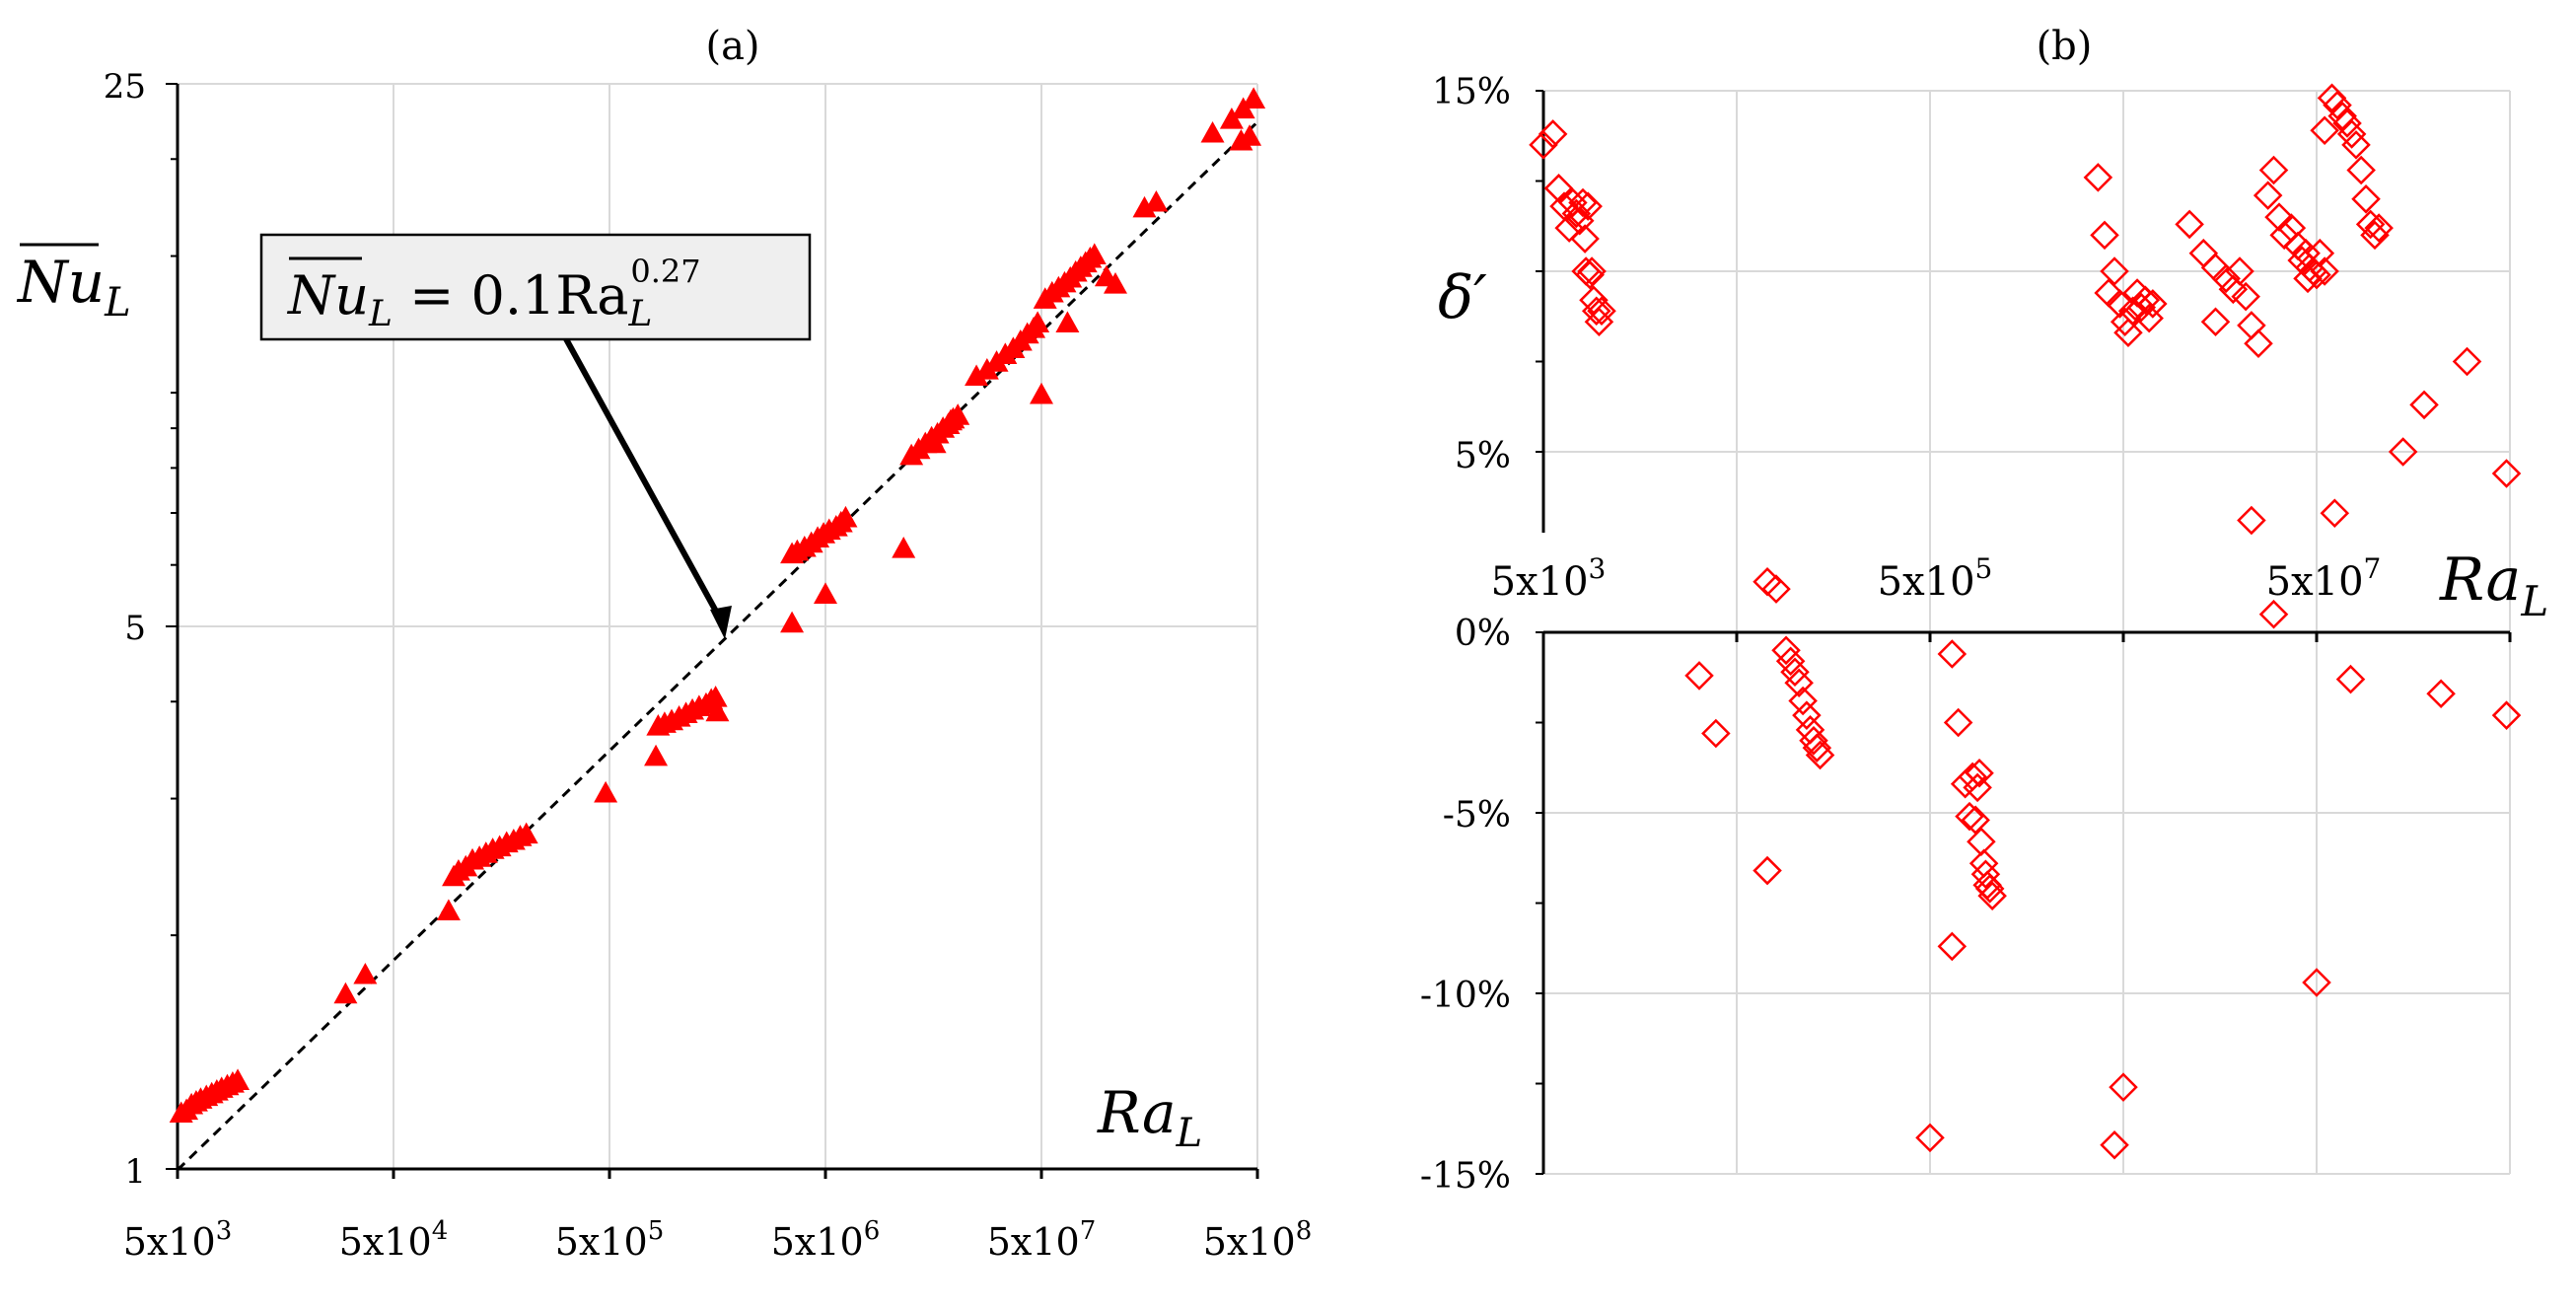 This screenshot has height=1310, width=2576. Describe the element at coordinates (644, 481) in the screenshot. I see `annotation-arrow` at that location.